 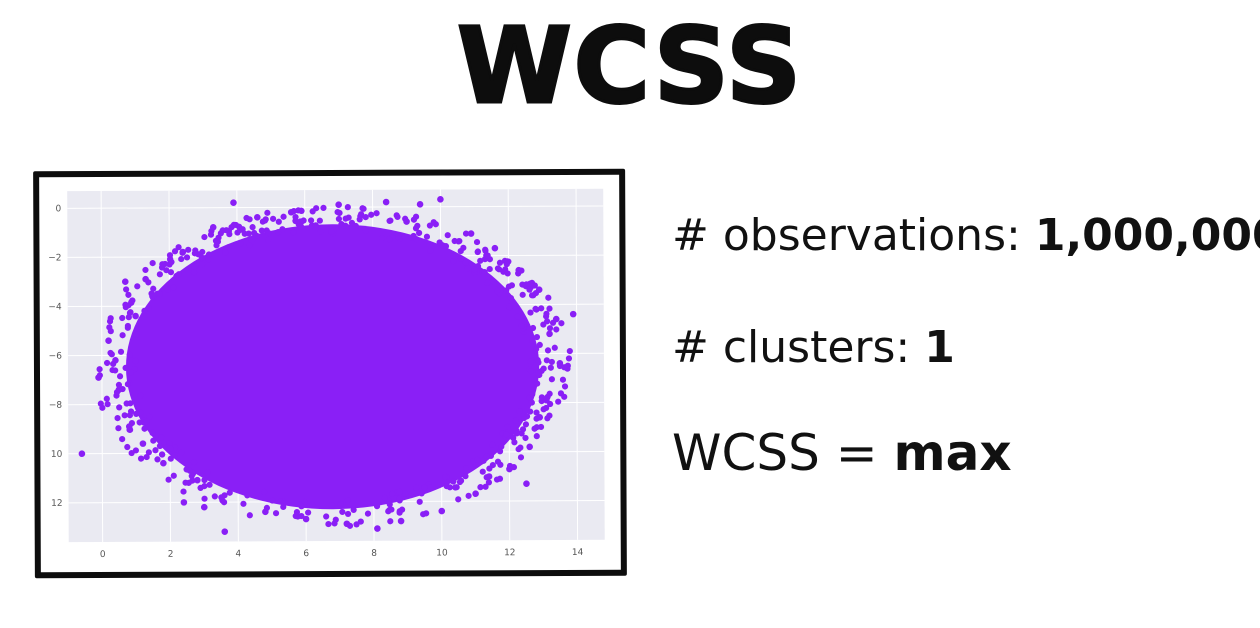 I want to click on y-tick-label: −2, so click(x=54, y=258).